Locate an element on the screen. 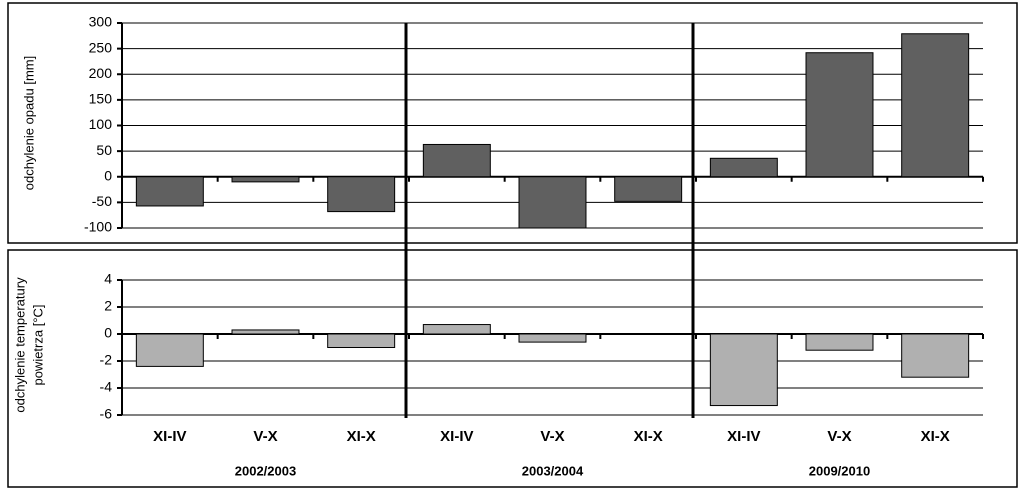  y-tick-label: -50 is located at coordinates (102, 201).